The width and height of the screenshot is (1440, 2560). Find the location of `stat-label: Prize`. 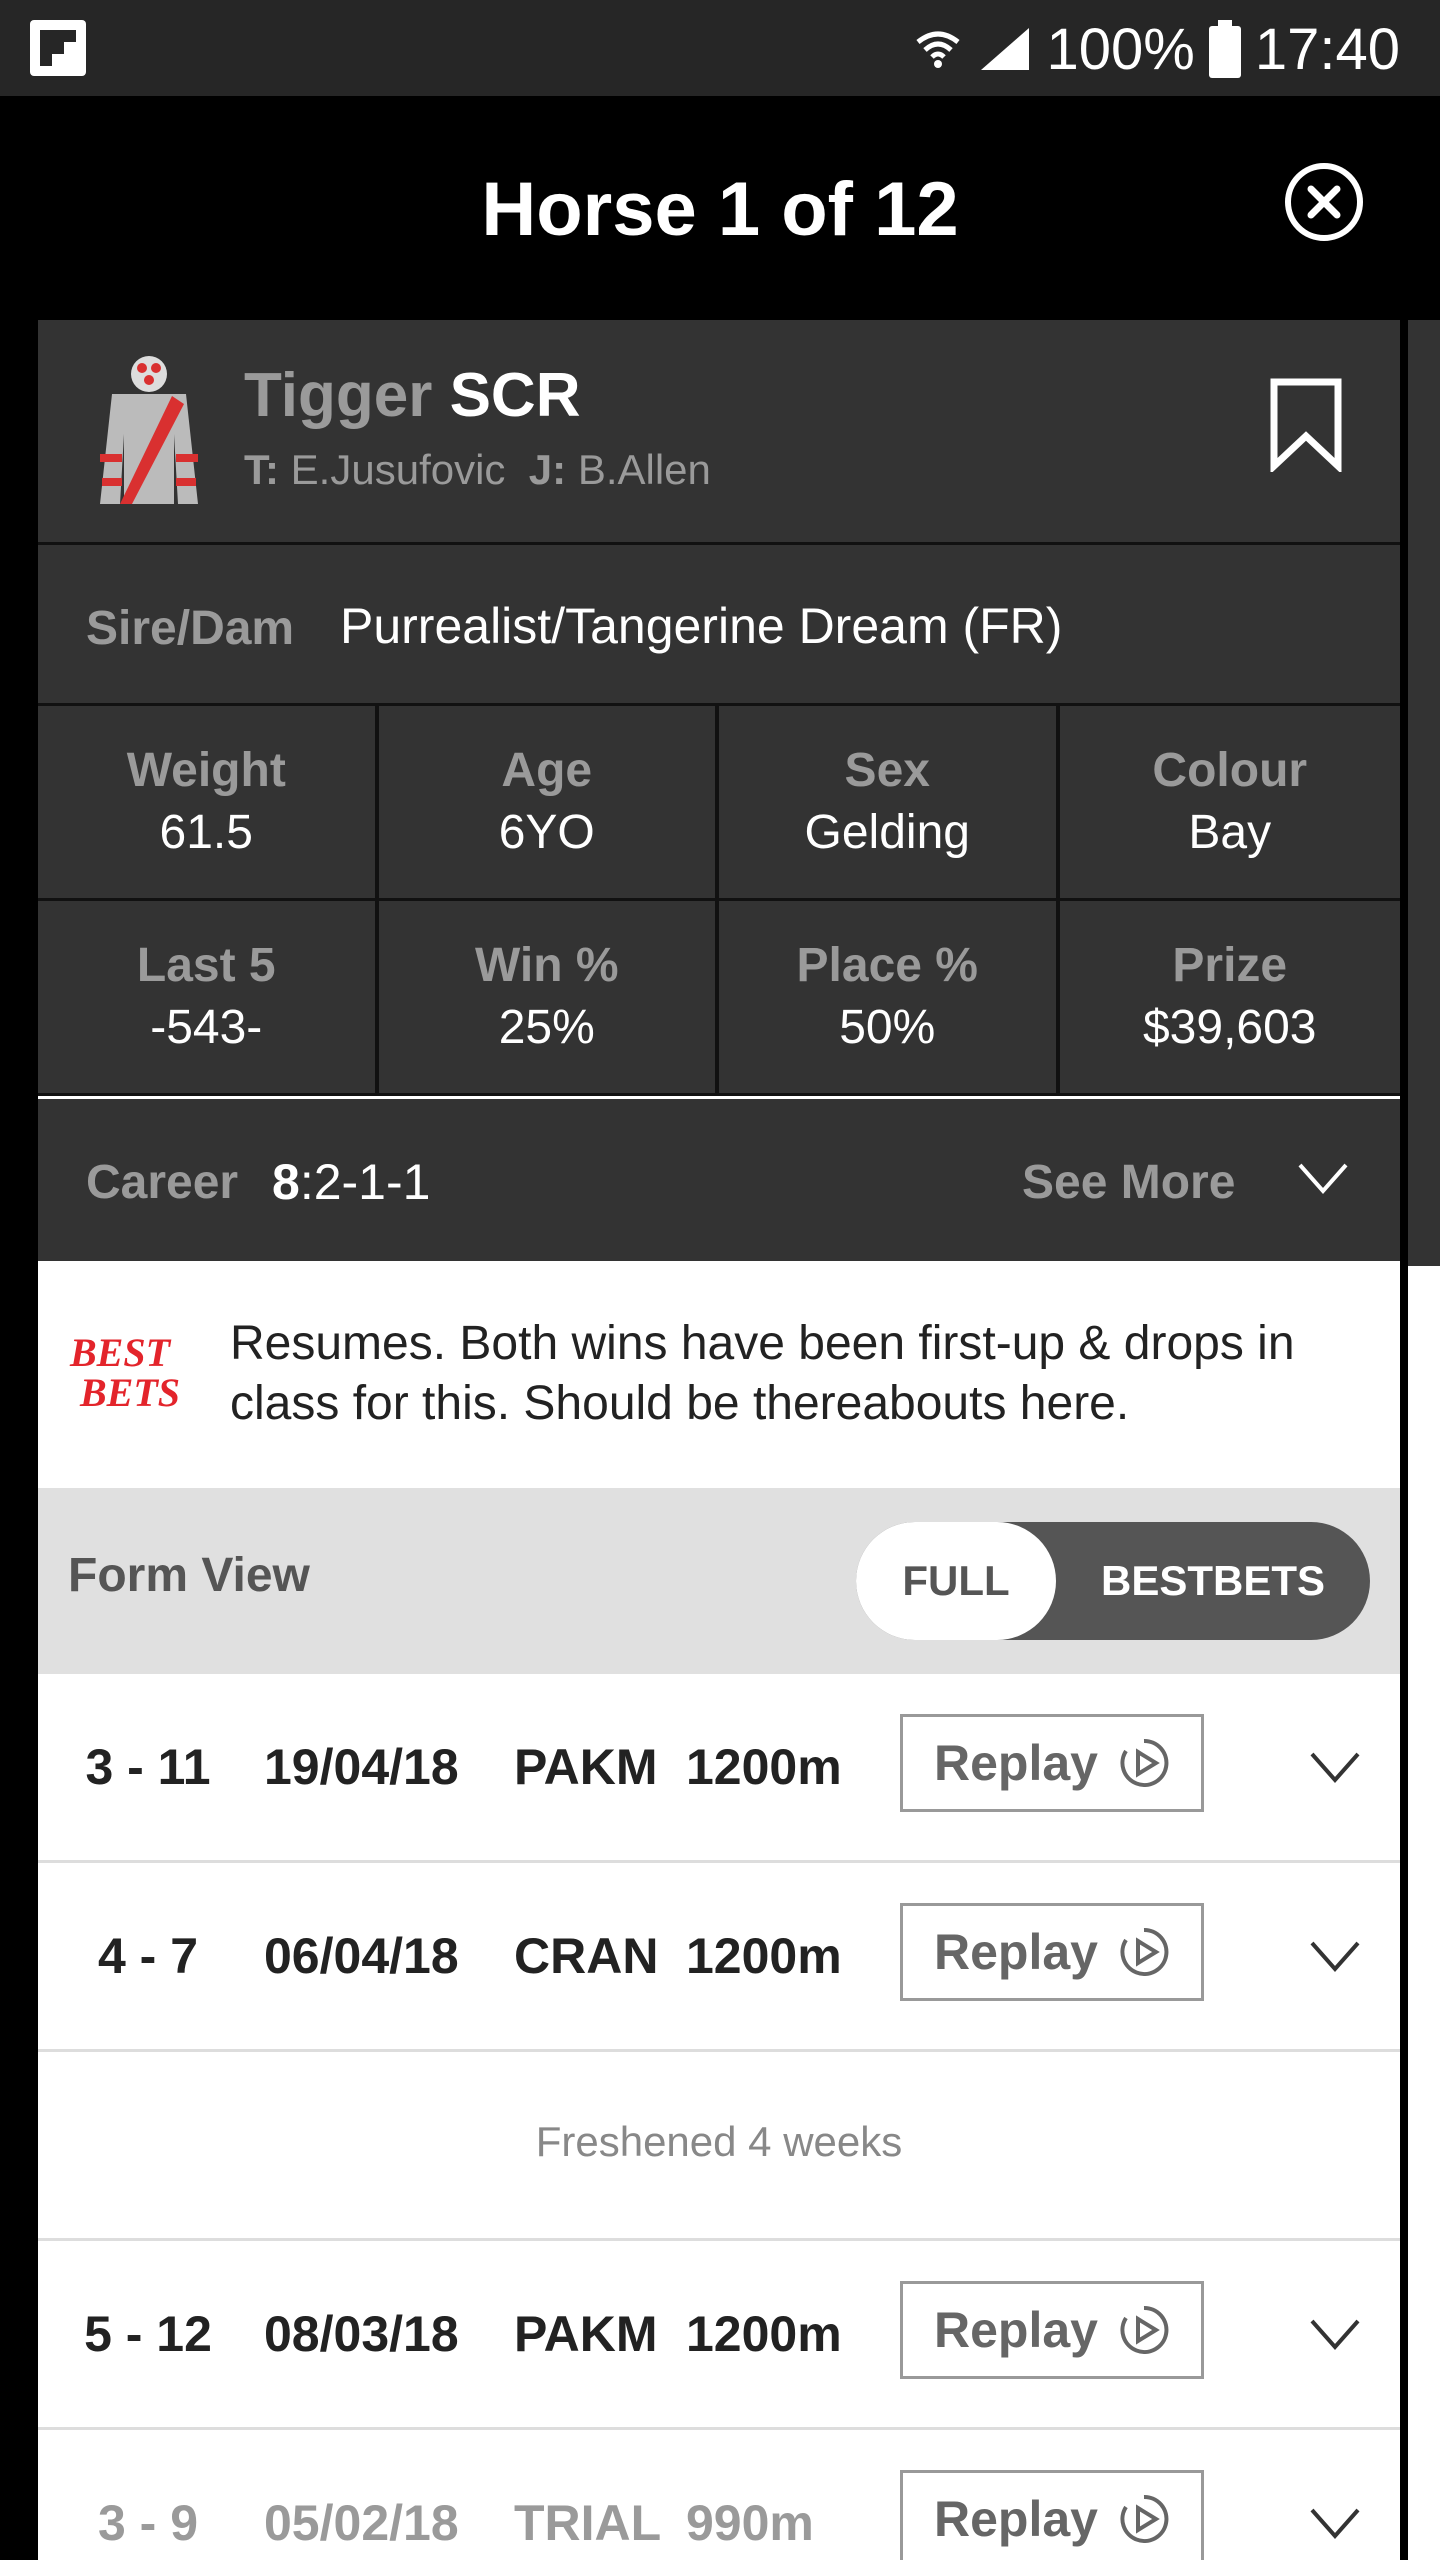

stat-label: Prize is located at coordinates (1230, 965).